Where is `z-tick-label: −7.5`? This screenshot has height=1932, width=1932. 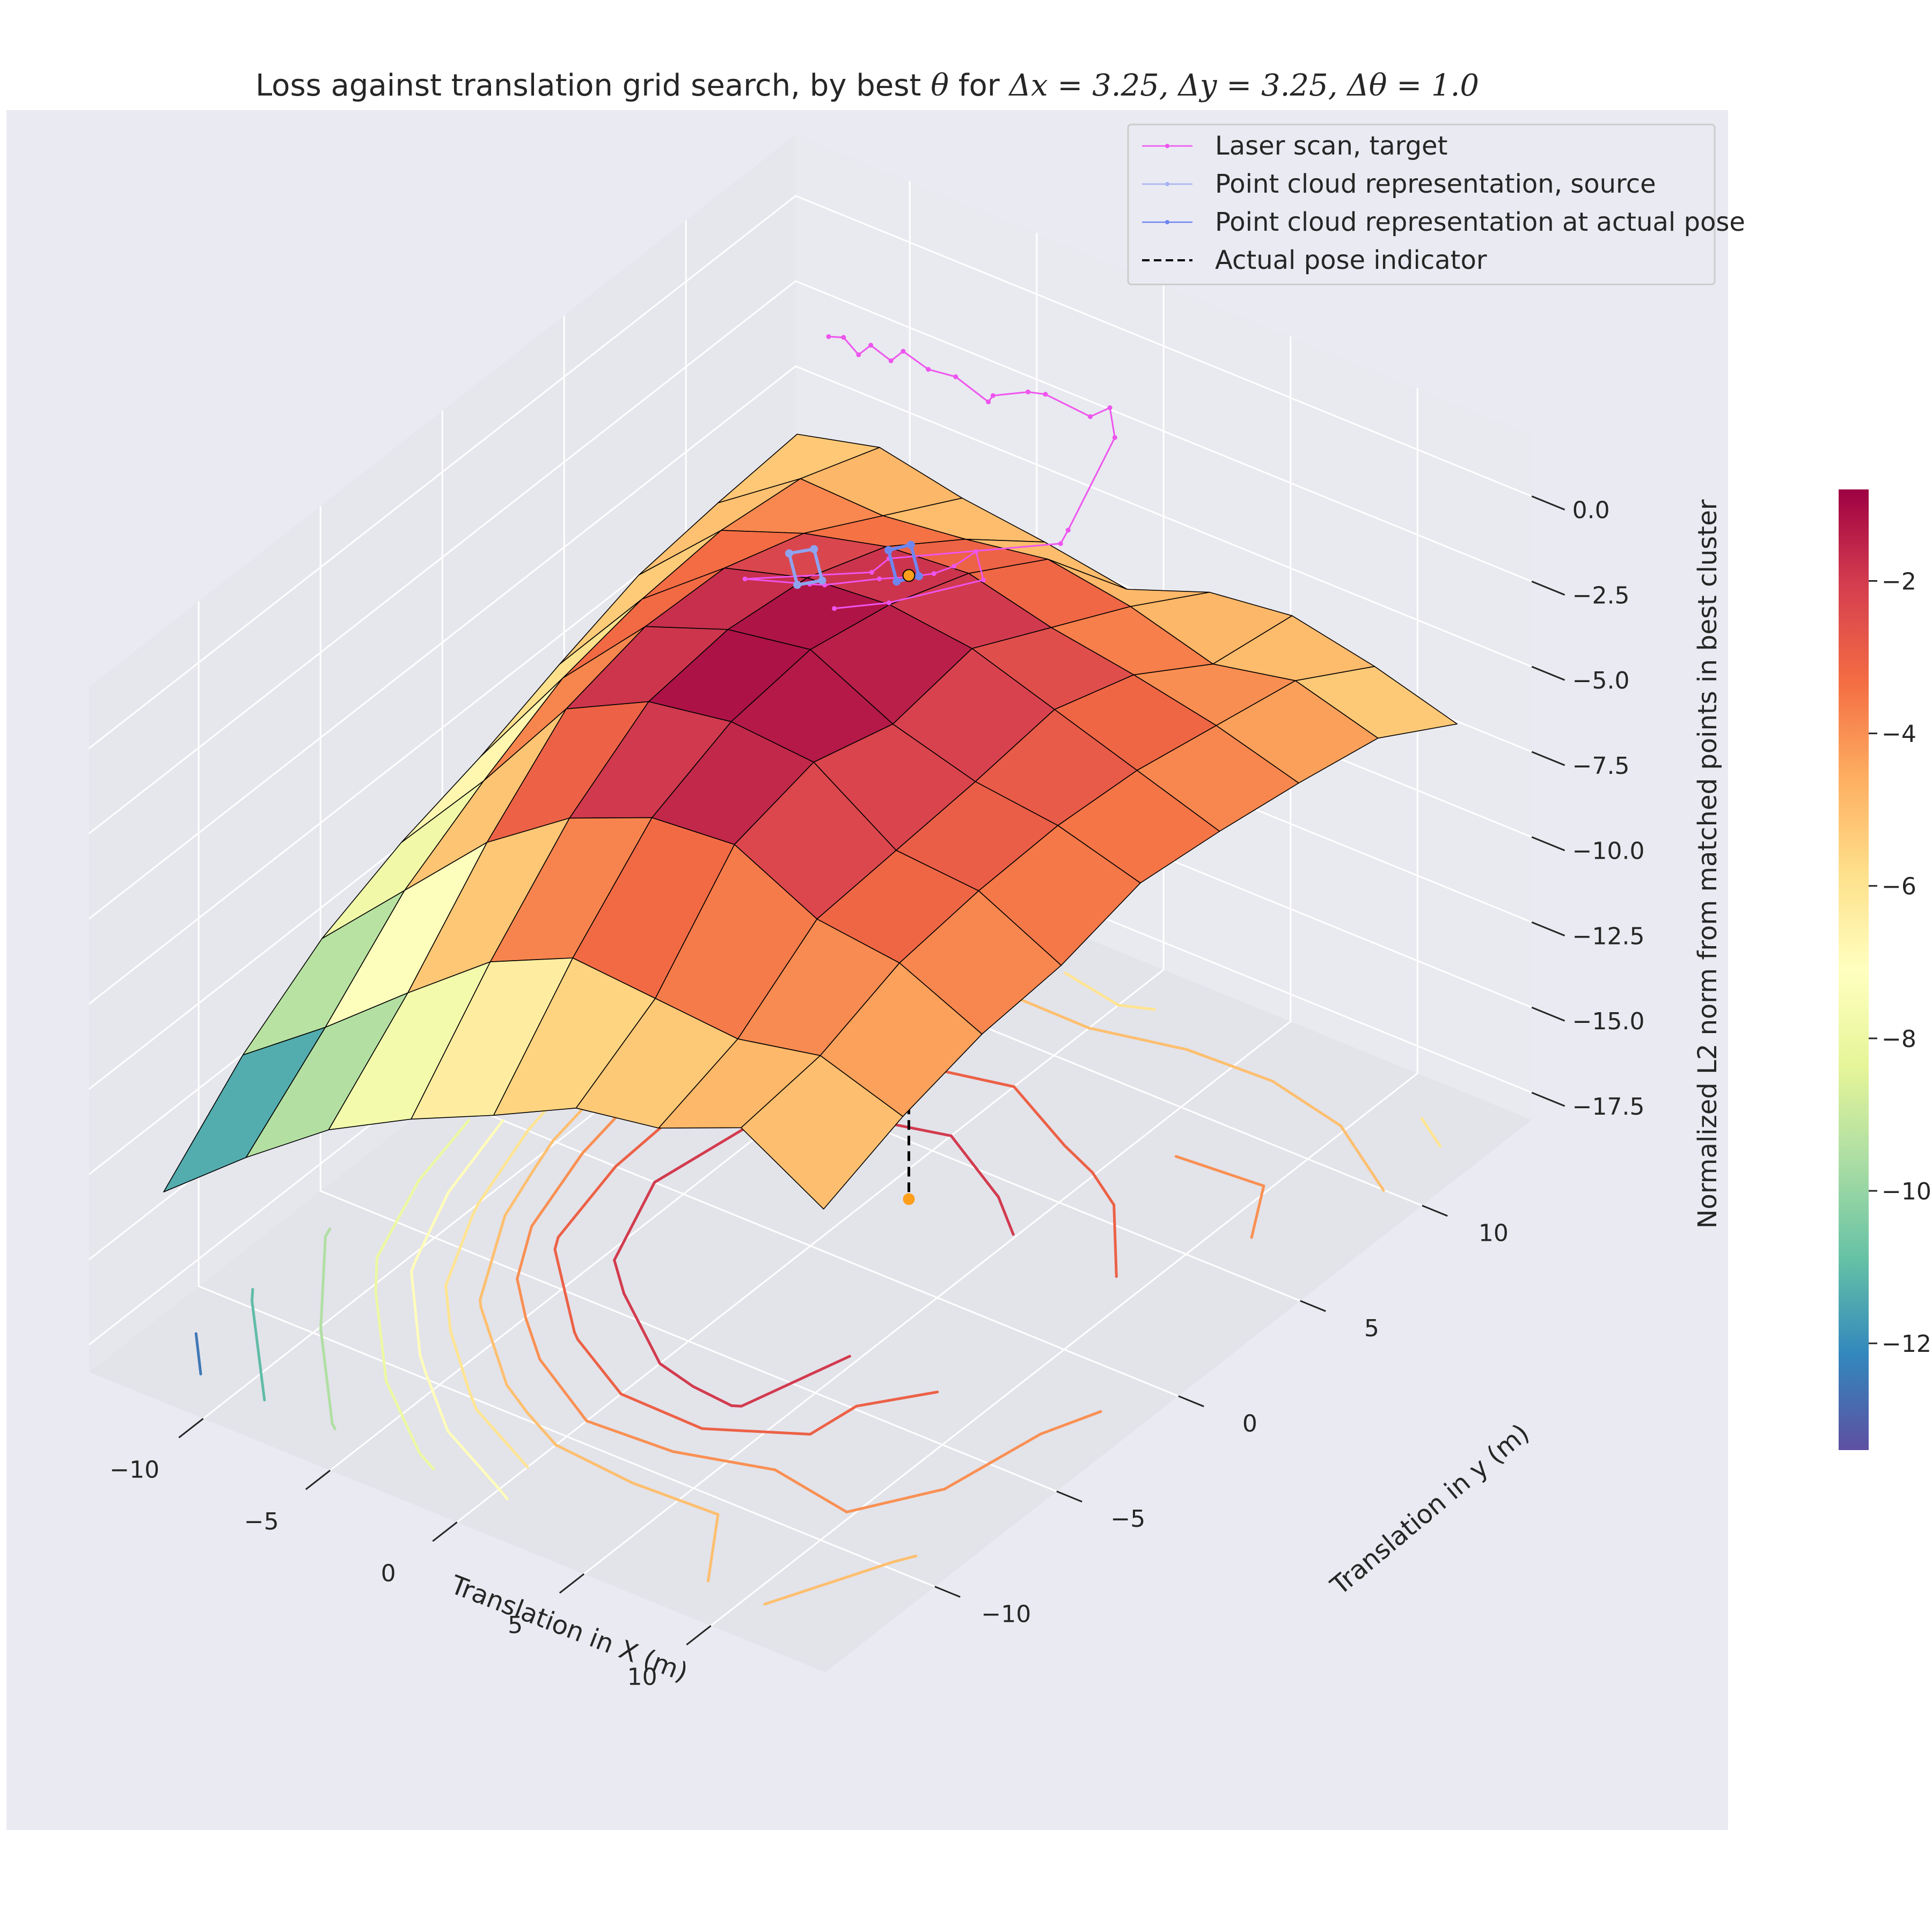 z-tick-label: −7.5 is located at coordinates (1601, 766).